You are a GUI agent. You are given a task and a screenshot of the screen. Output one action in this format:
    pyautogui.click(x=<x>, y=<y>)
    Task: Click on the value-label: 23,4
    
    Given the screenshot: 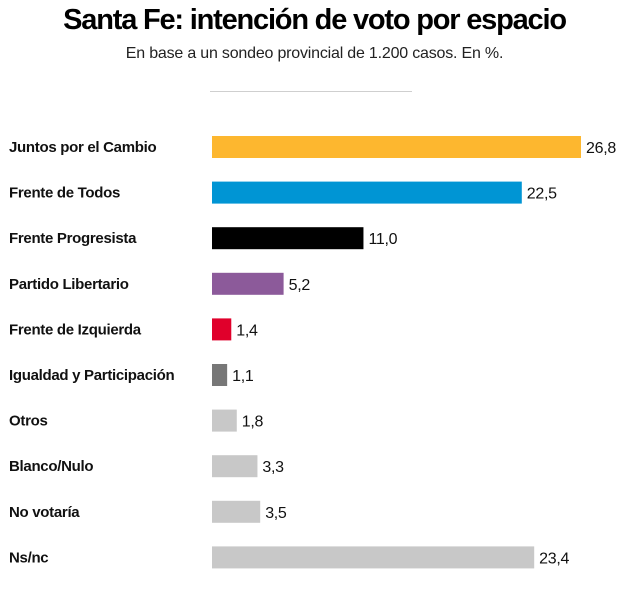 What is the action you would take?
    pyautogui.click(x=554, y=558)
    